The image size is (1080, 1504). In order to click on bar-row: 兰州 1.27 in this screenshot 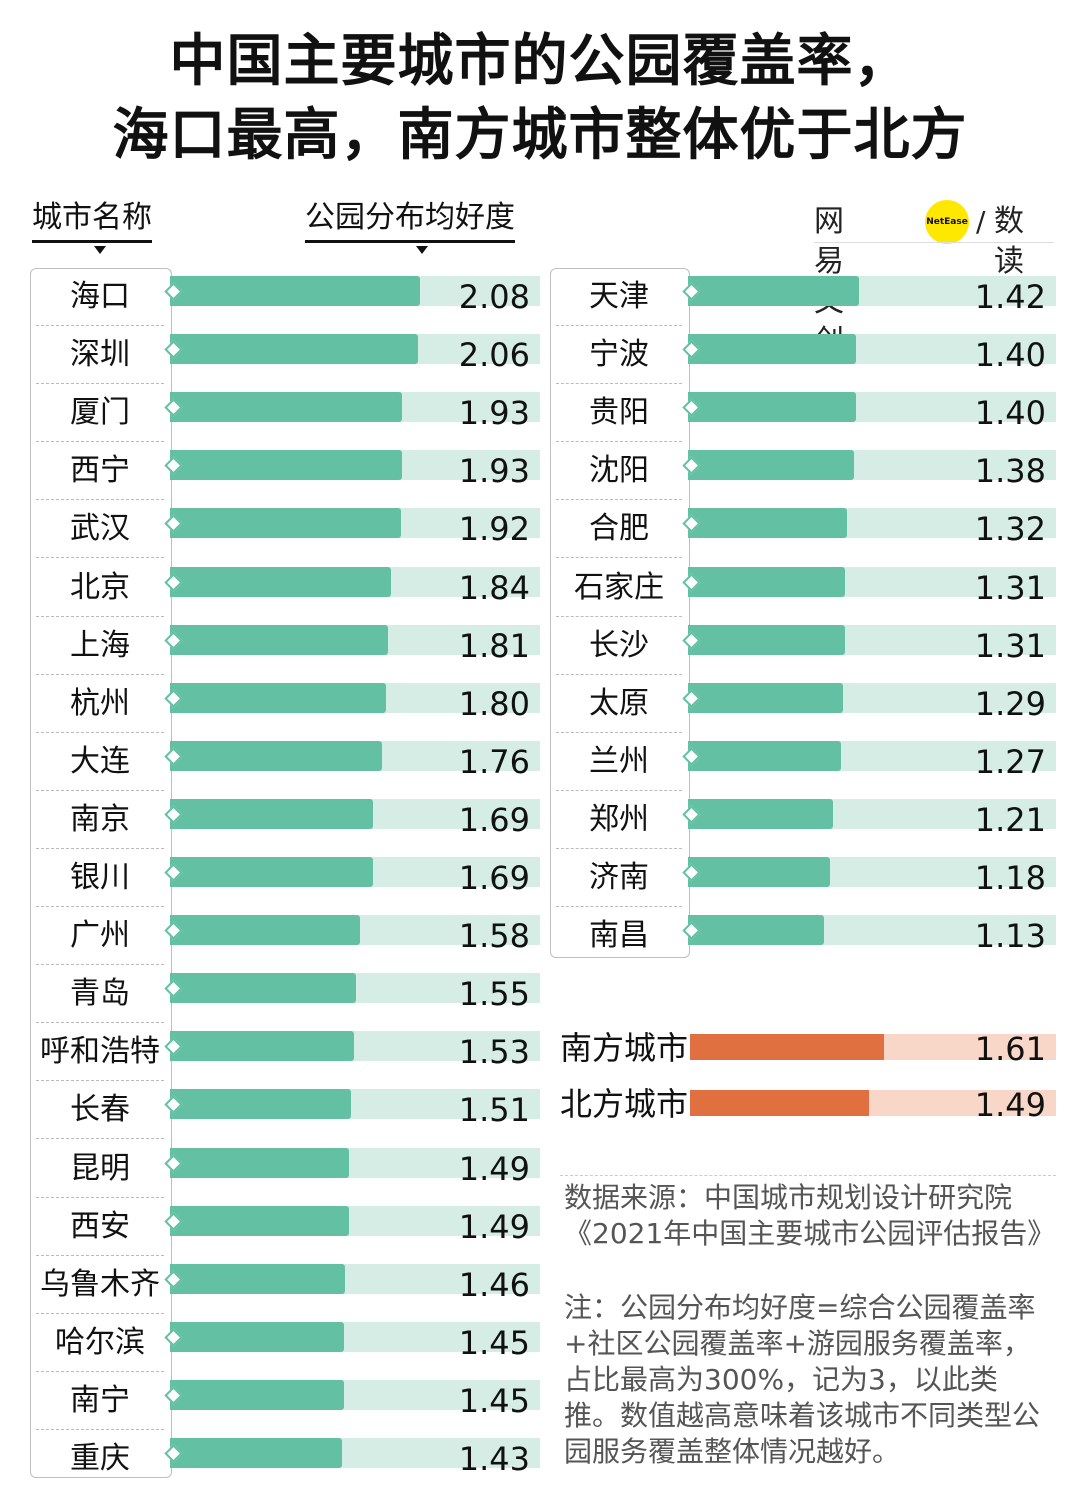, I will do `click(540, 762)`.